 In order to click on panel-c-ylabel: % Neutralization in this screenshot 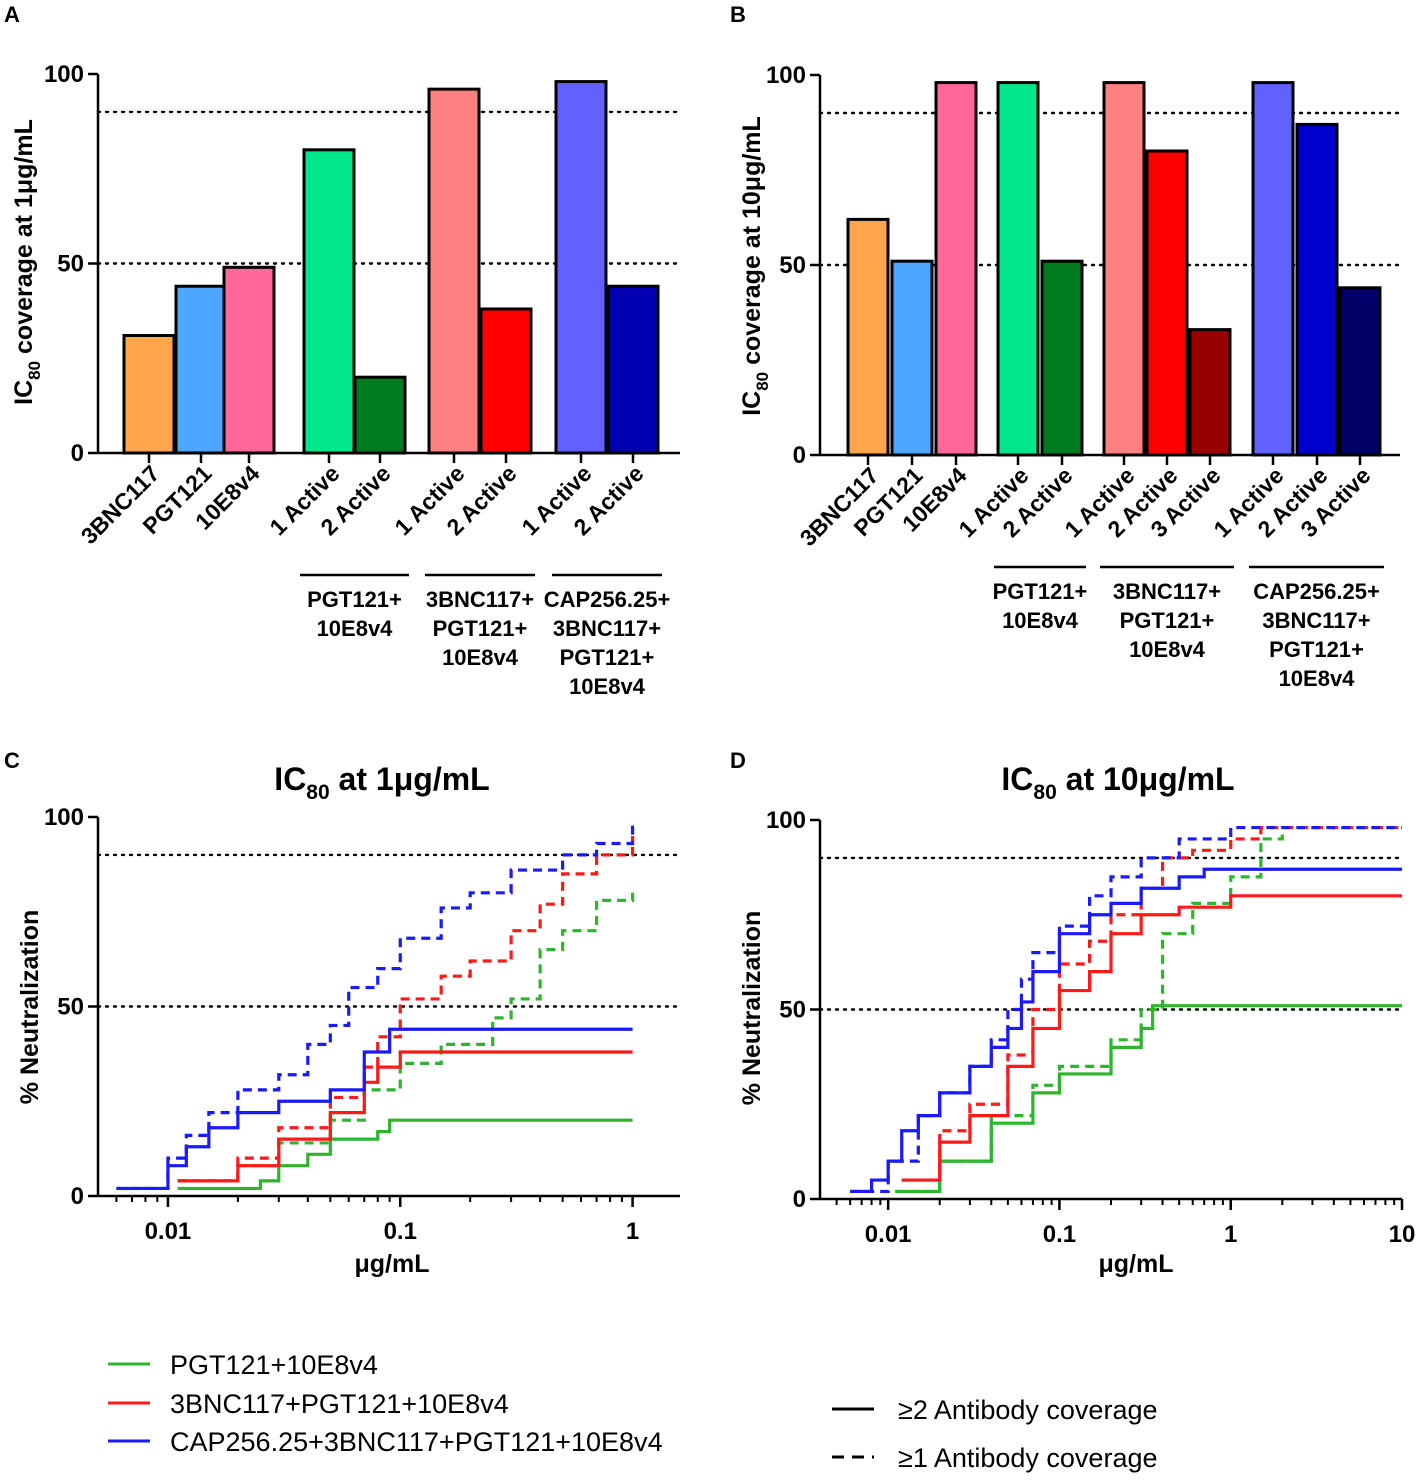, I will do `click(30, 1007)`.